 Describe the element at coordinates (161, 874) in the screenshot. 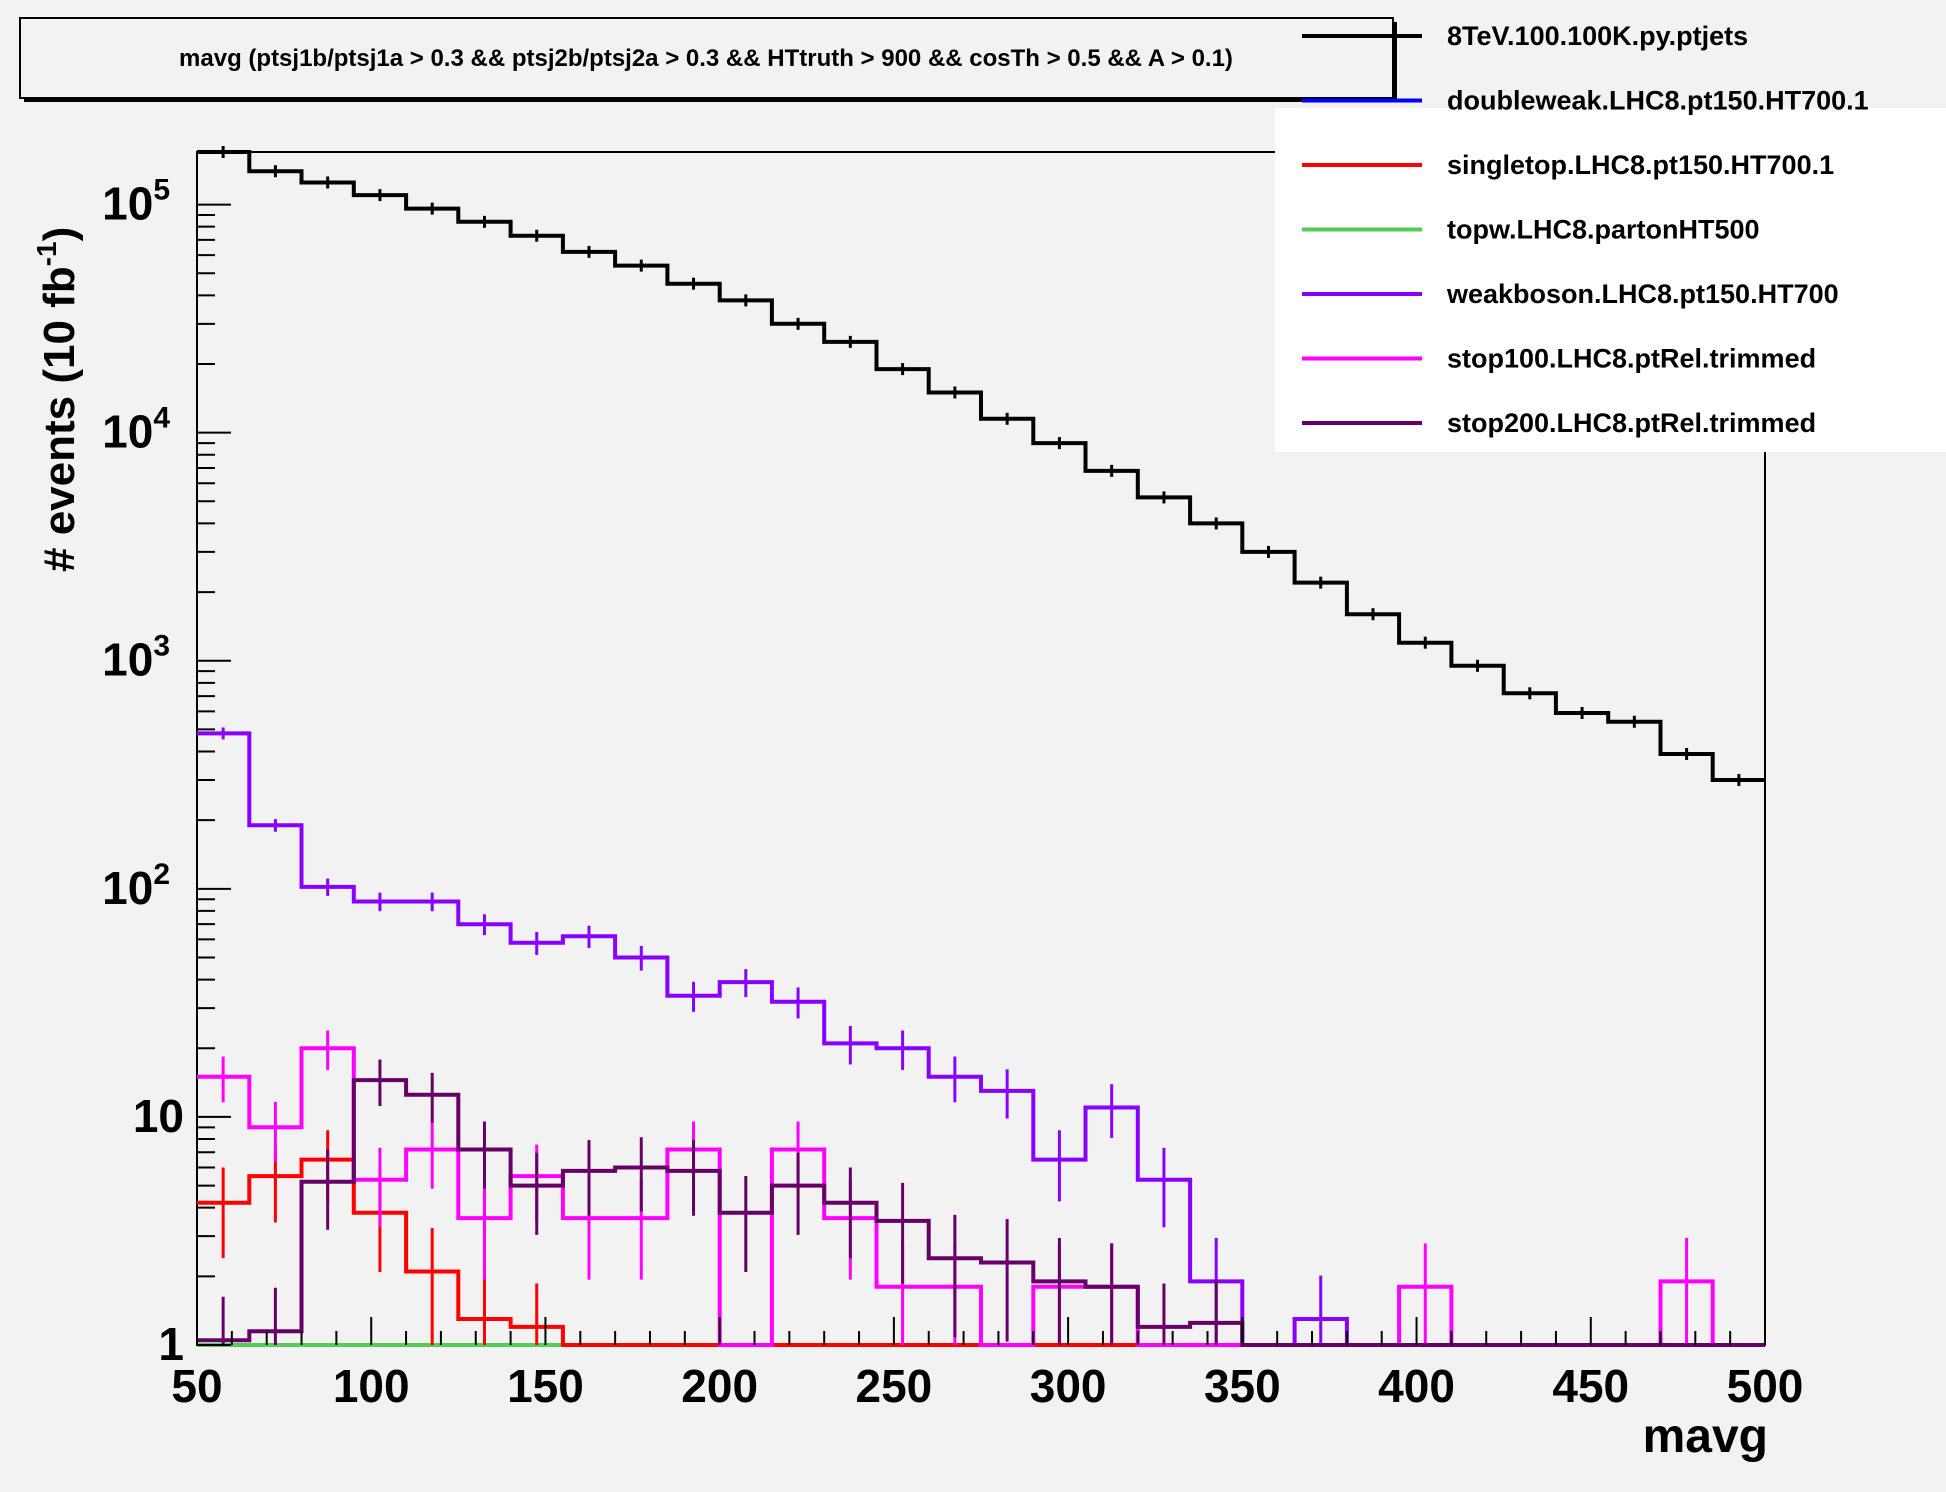

I see `y-tick-exponent: 2` at that location.